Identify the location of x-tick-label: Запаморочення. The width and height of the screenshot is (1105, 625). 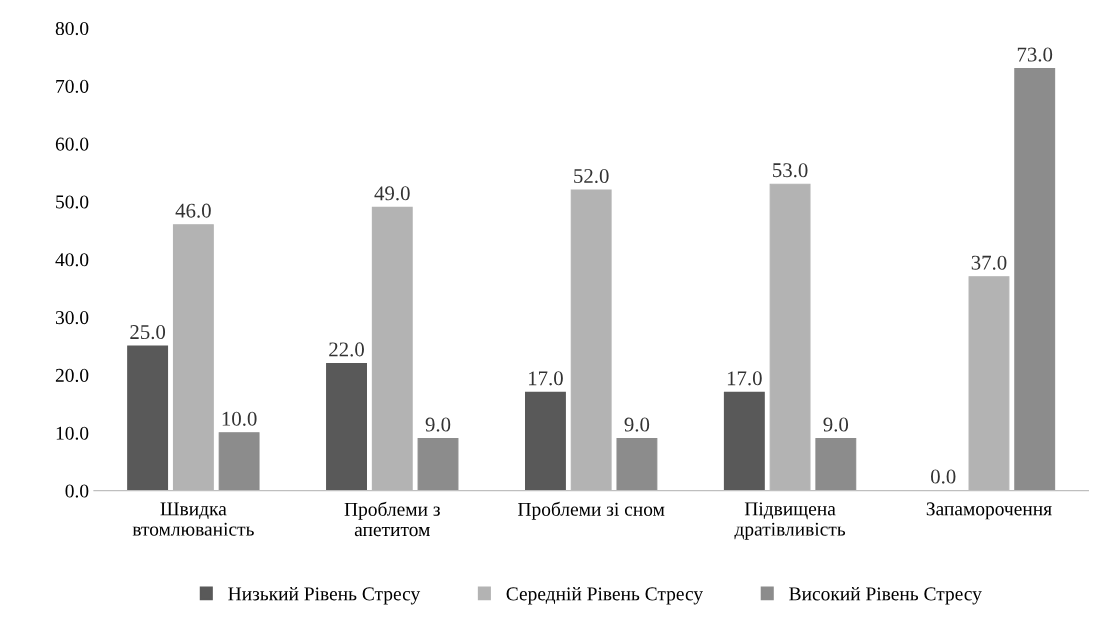
(989, 511).